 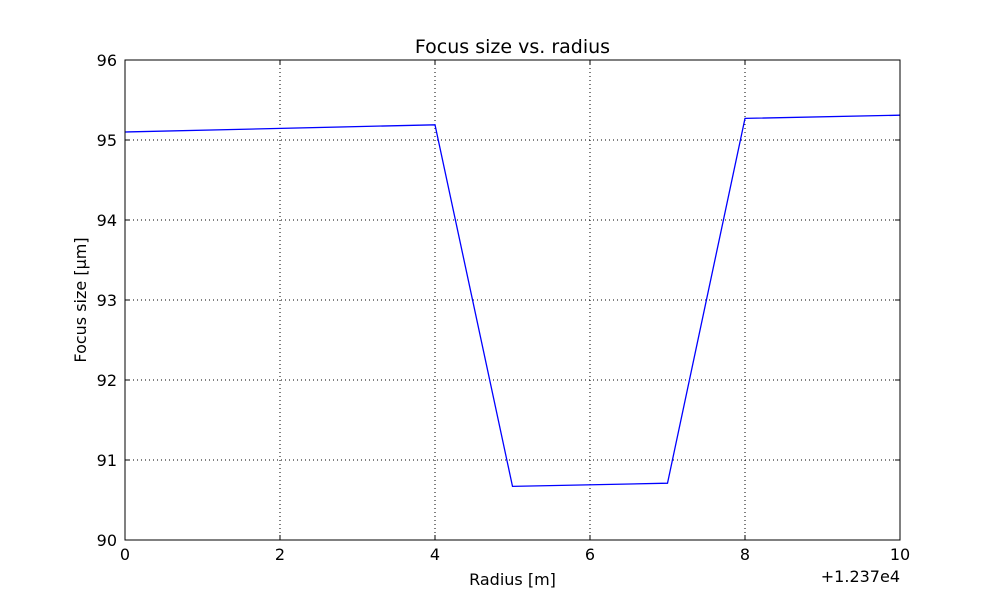 What do you see at coordinates (745, 554) in the screenshot?
I see `x-tick-label: 8` at bounding box center [745, 554].